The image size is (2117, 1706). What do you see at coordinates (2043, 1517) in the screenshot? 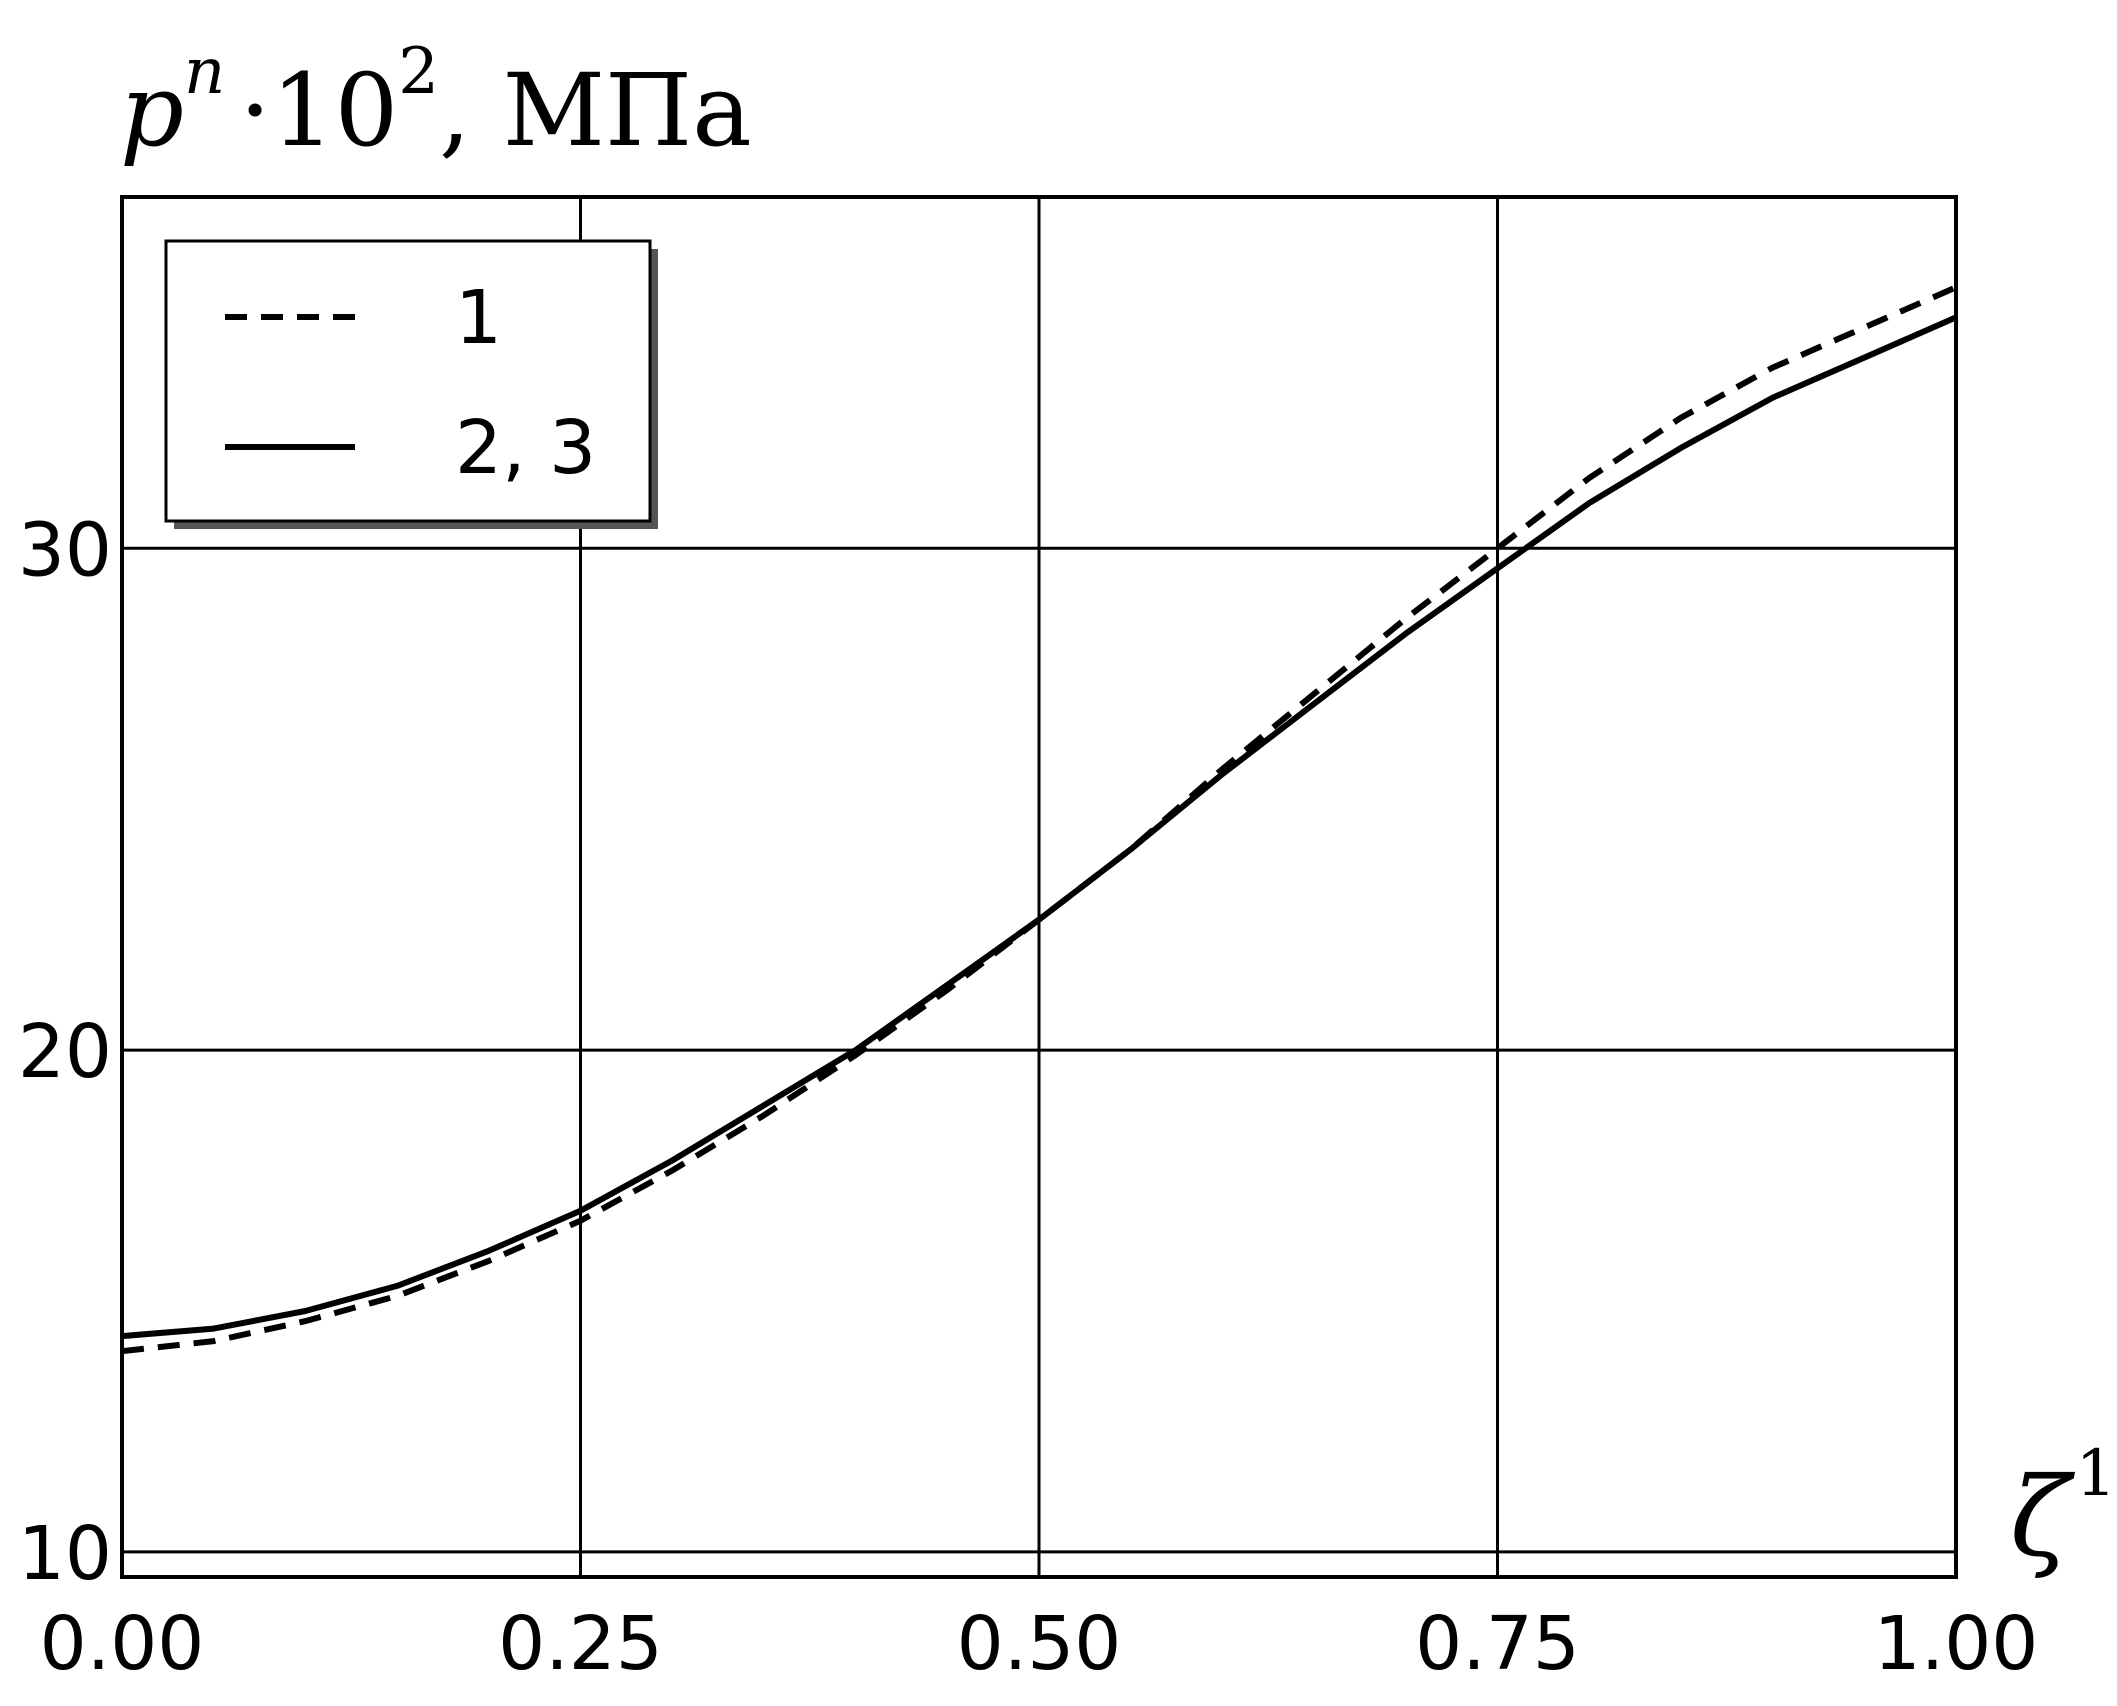
I see `x-axis-label-base: ζ` at bounding box center [2043, 1517].